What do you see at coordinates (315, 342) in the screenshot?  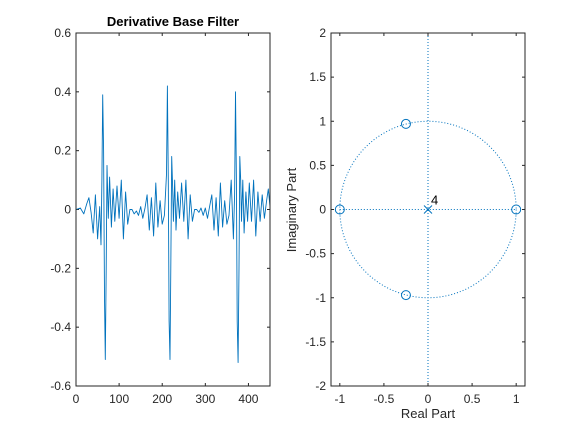 I see `y-tick-label: -1.5` at bounding box center [315, 342].